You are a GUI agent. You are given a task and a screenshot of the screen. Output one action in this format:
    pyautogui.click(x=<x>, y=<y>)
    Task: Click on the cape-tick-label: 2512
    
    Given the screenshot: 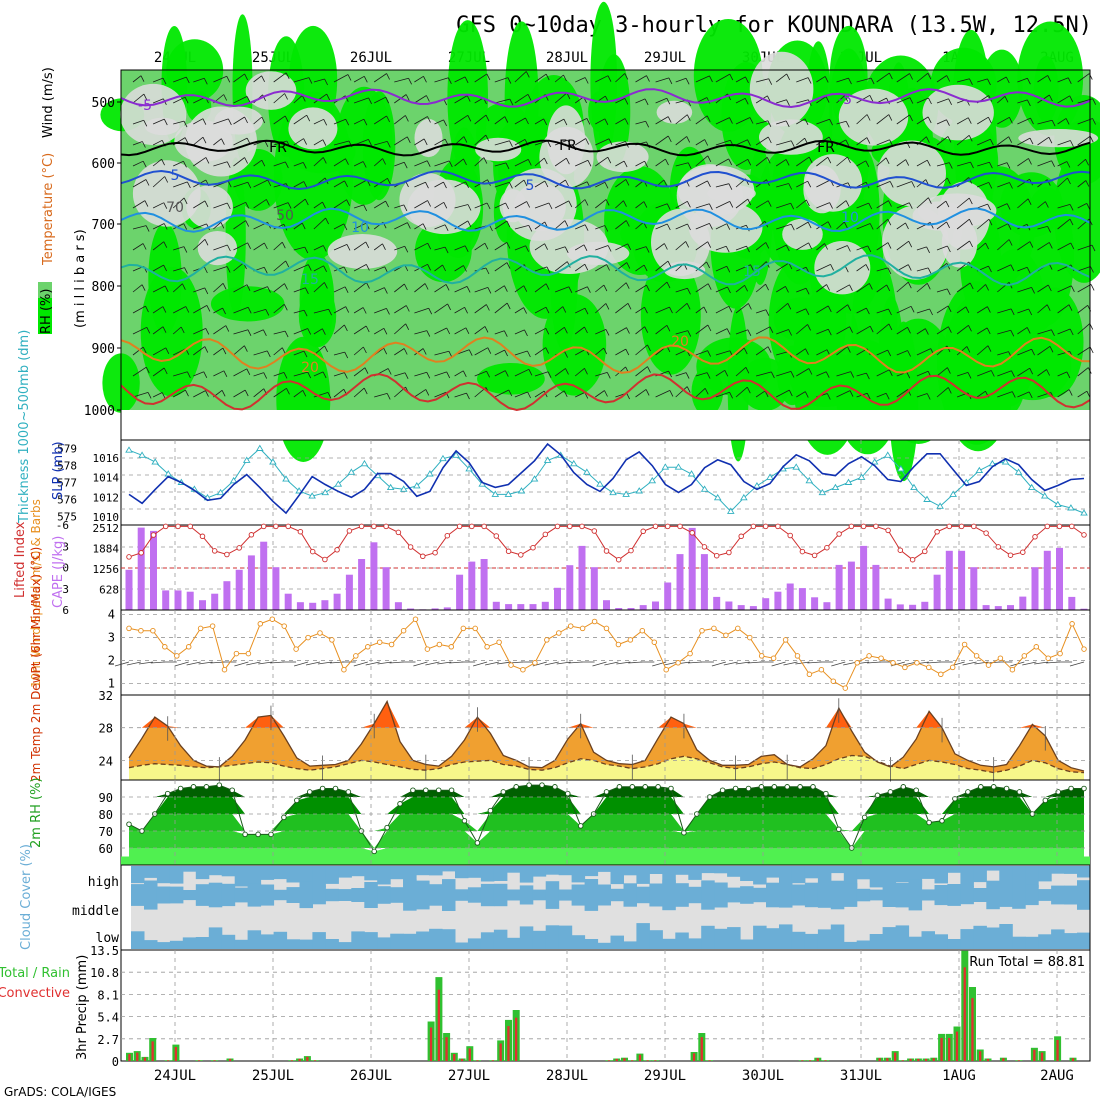 What is the action you would take?
    pyautogui.click(x=106, y=528)
    